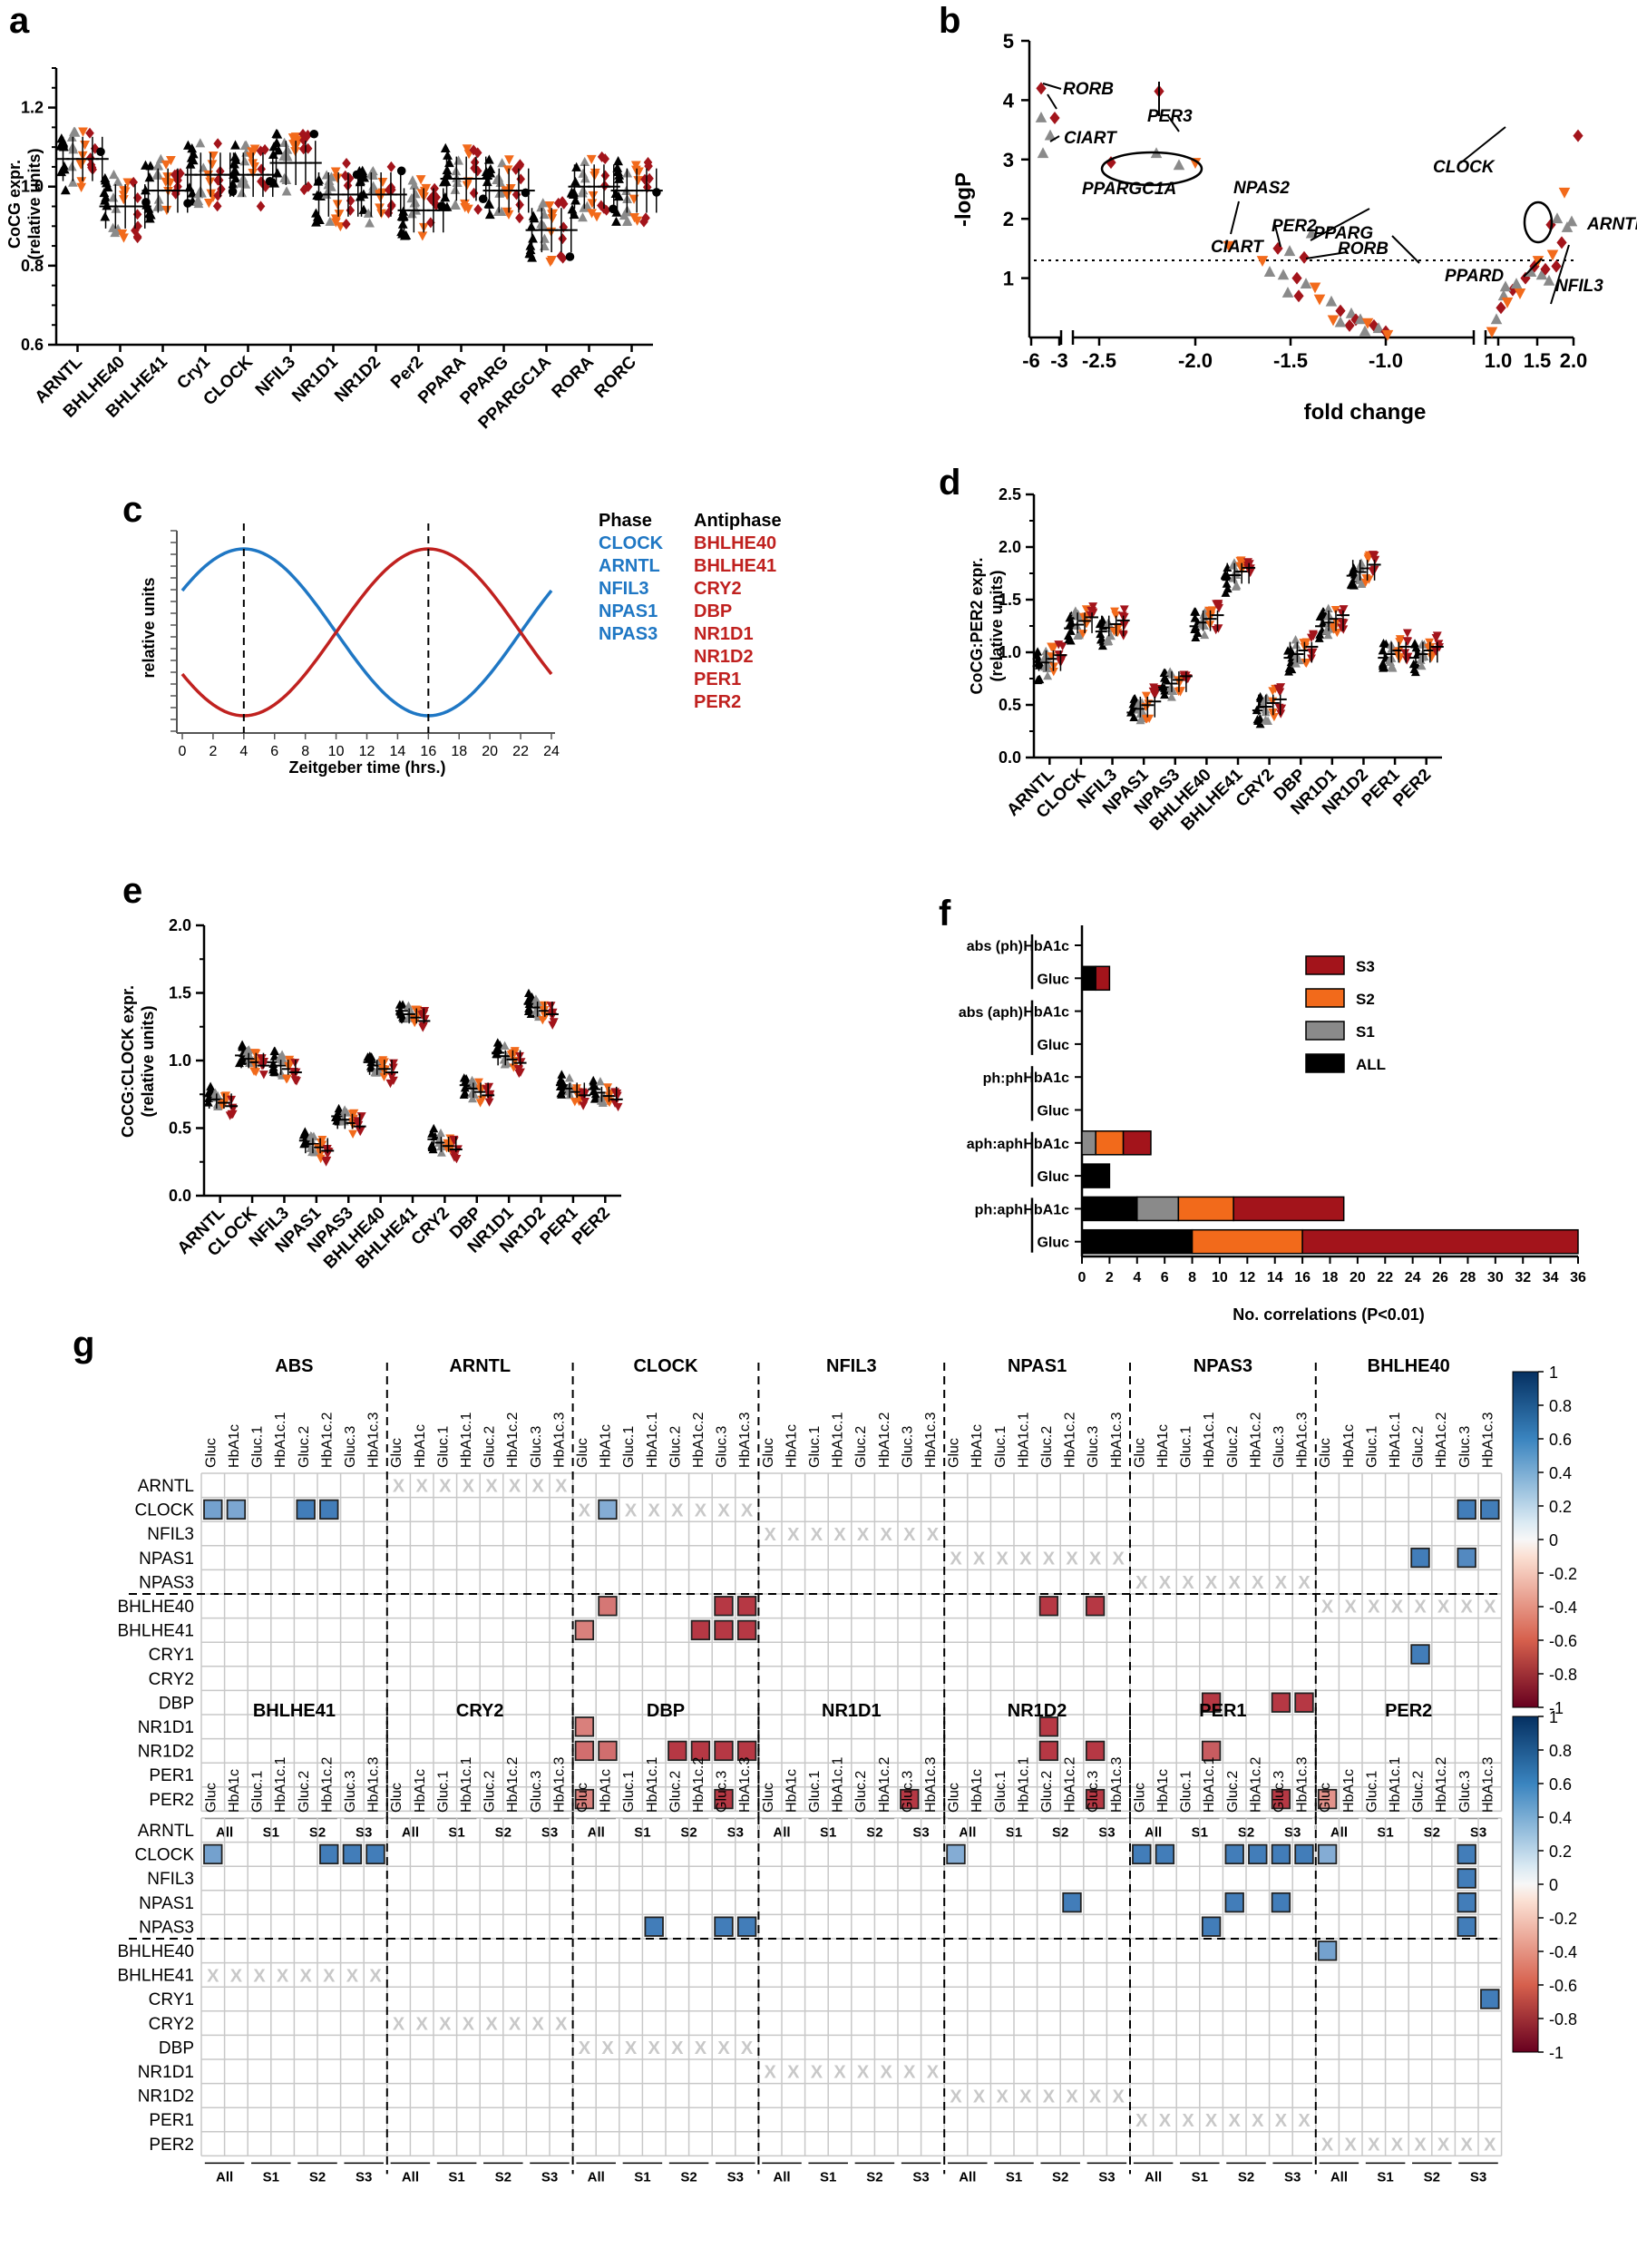 The width and height of the screenshot is (1637, 2268). I want to click on subgroup-label: All, so click(224, 2177).